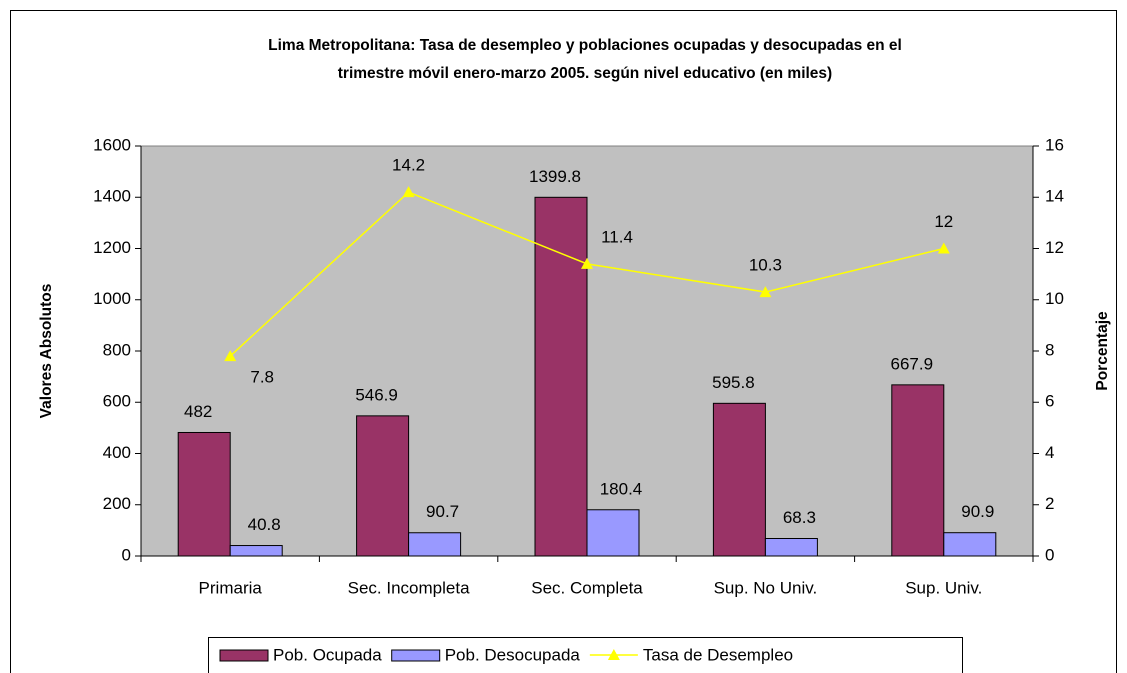 The image size is (1127, 673). Describe the element at coordinates (1054, 144) in the screenshot. I see `y2-tick-label: 16` at that location.